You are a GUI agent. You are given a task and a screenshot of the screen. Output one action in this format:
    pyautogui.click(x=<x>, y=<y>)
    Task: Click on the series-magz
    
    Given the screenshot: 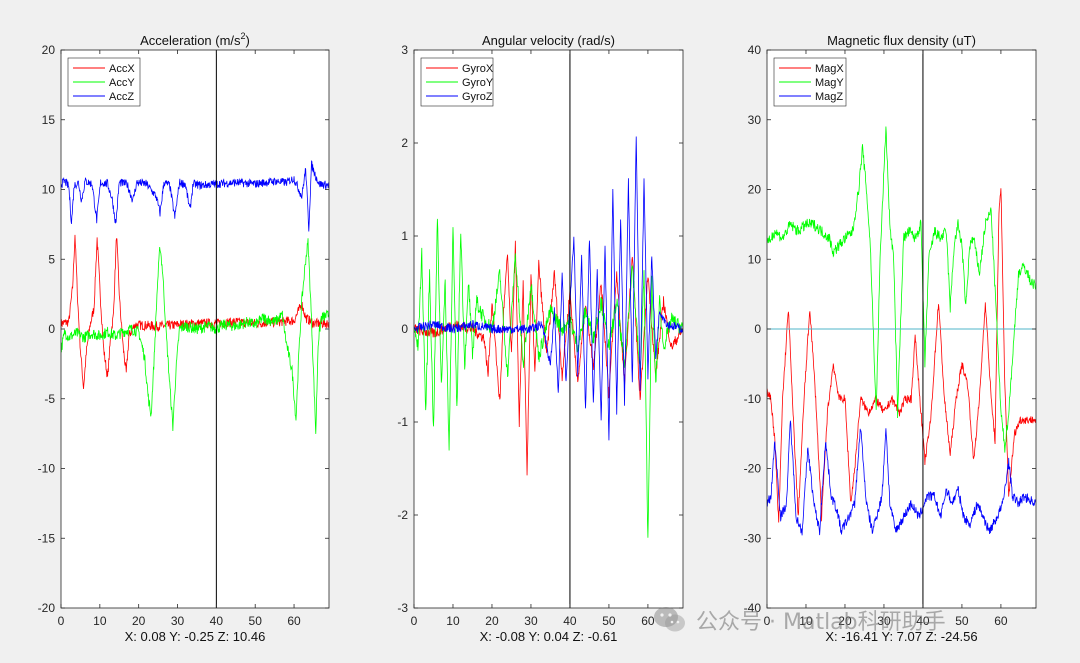 What is the action you would take?
    pyautogui.click(x=901, y=478)
    